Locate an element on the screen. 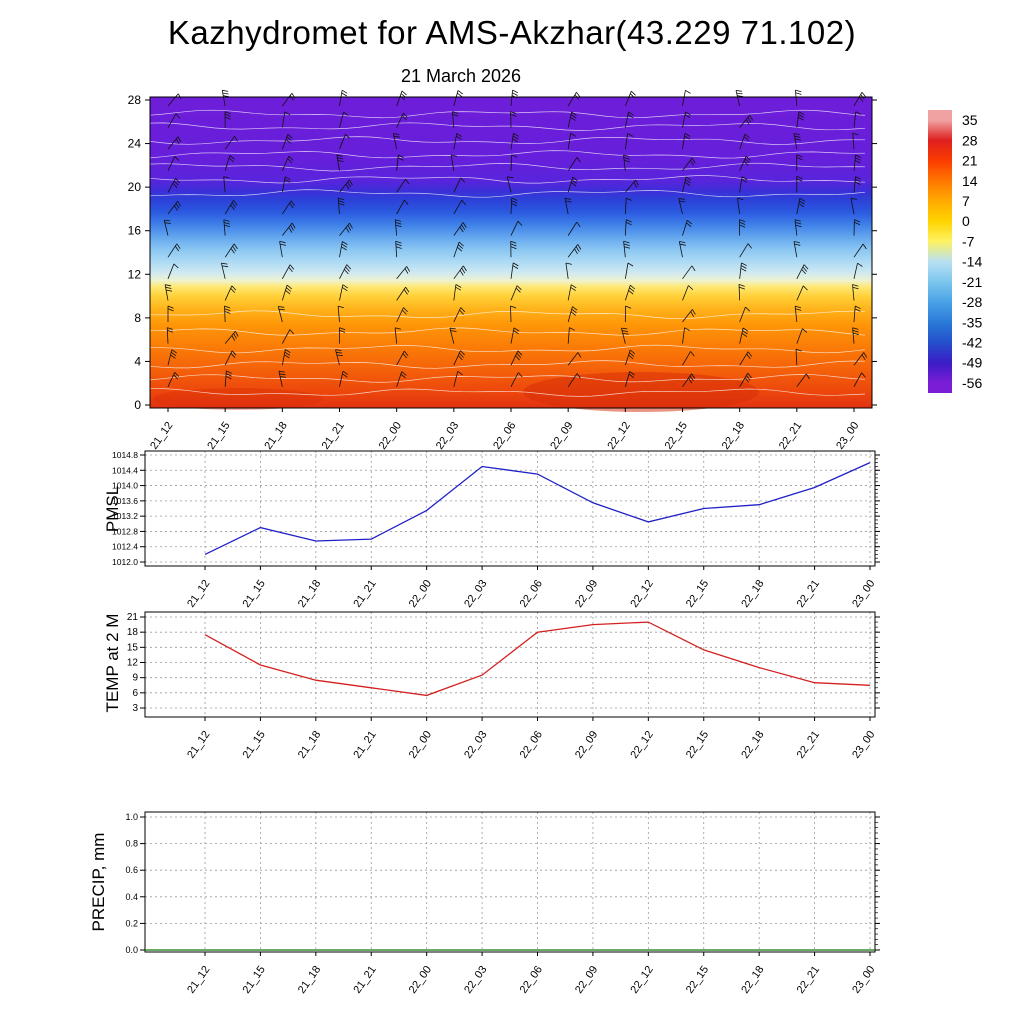 This screenshot has width=1024, height=1024. date-subtitle: 21 March 2026 is located at coordinates (461, 76).